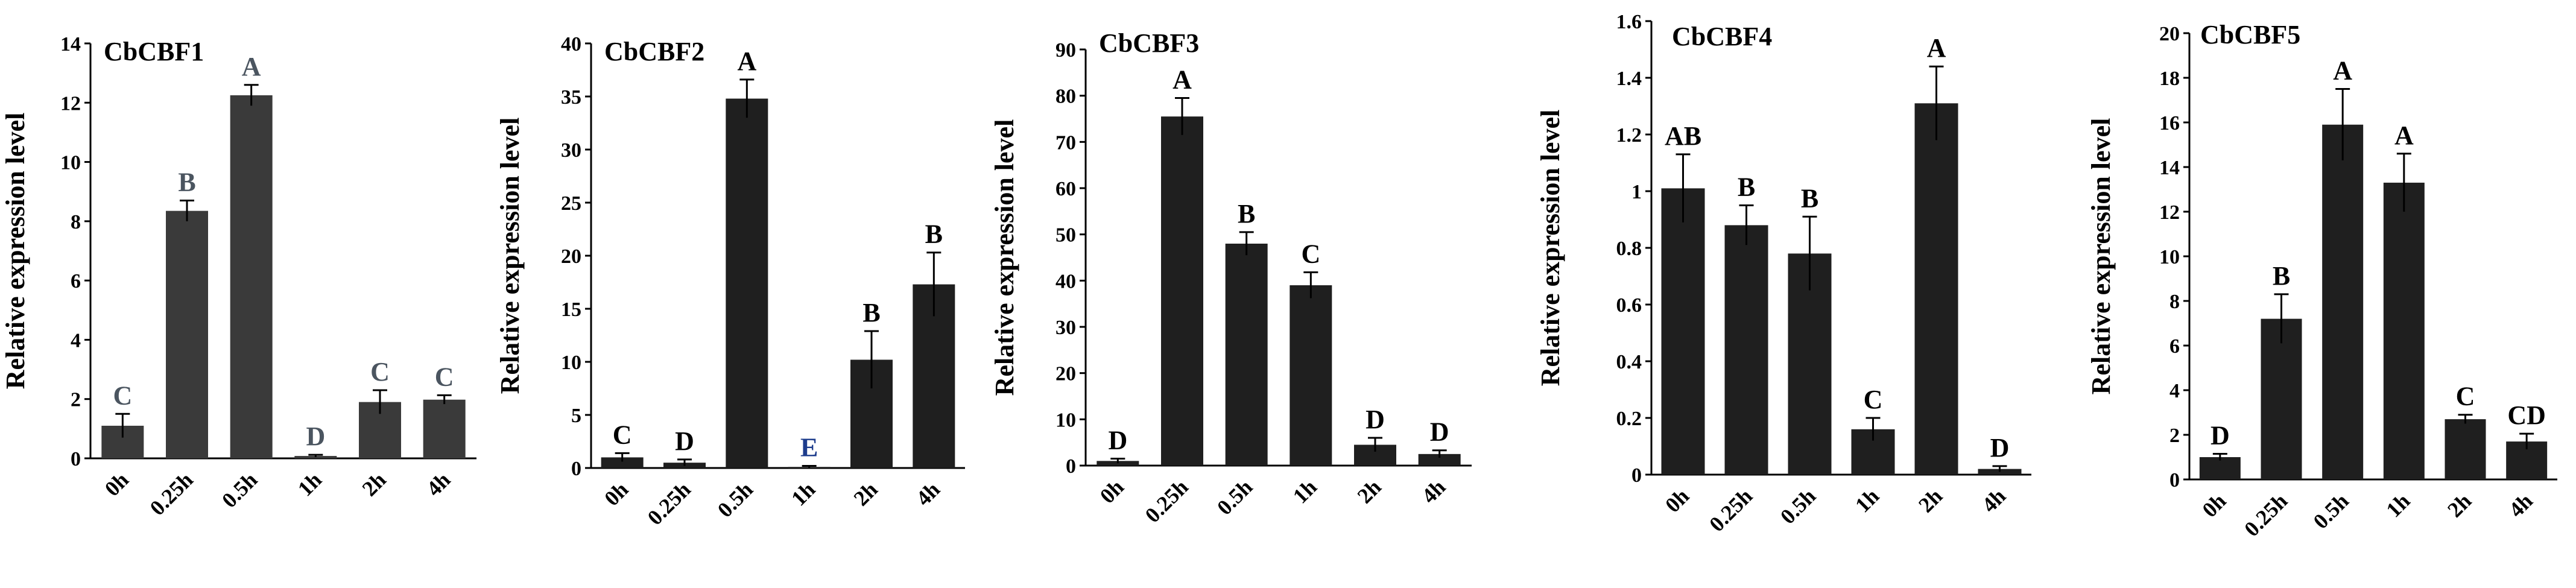 This screenshot has width=2576, height=588. Describe the element at coordinates (1629, 249) in the screenshot. I see `y-tick-label: 0.8` at that location.